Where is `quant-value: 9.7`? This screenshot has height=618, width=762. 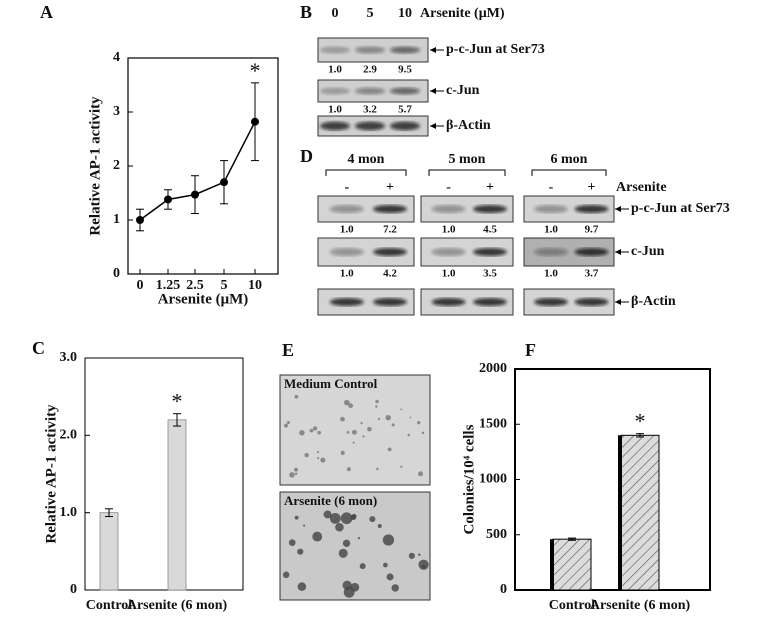
quant-value: 9.7 is located at coordinates (592, 230).